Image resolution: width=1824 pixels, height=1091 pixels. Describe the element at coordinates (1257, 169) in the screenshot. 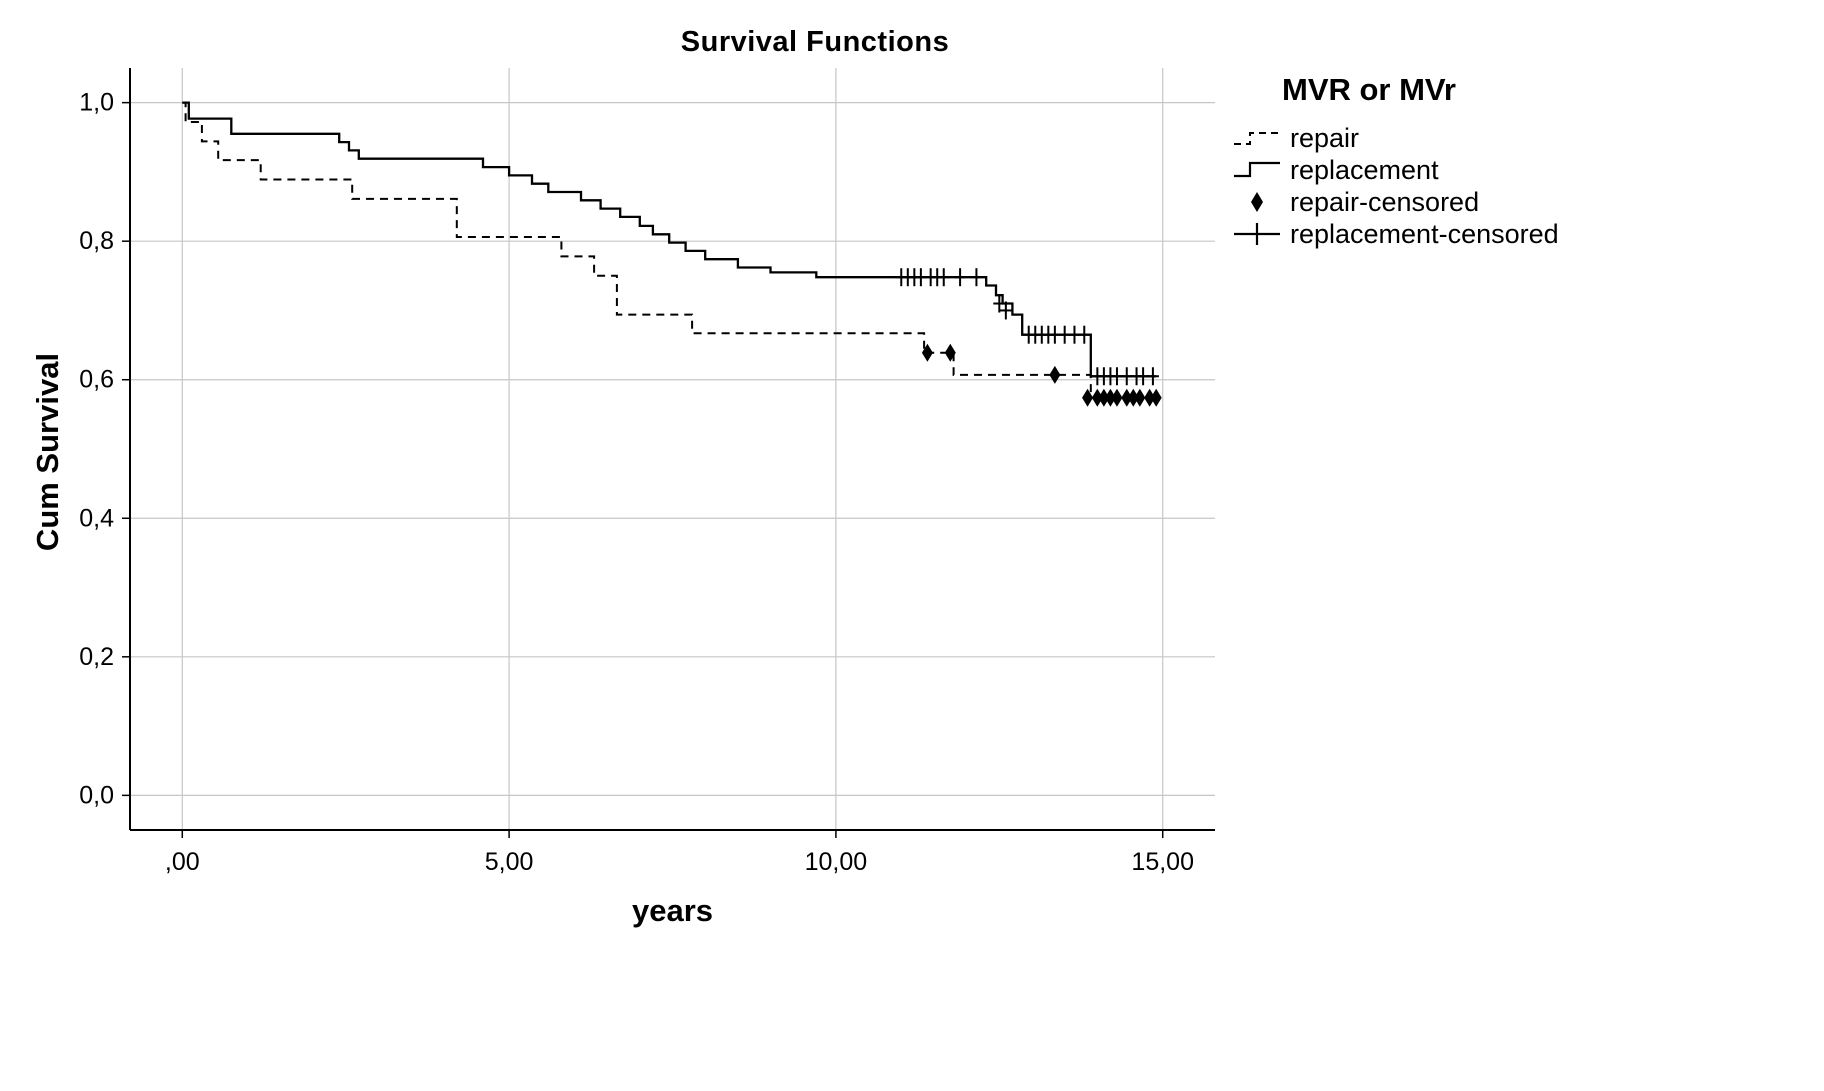

I see `solid-step-line-swatch-icon` at that location.